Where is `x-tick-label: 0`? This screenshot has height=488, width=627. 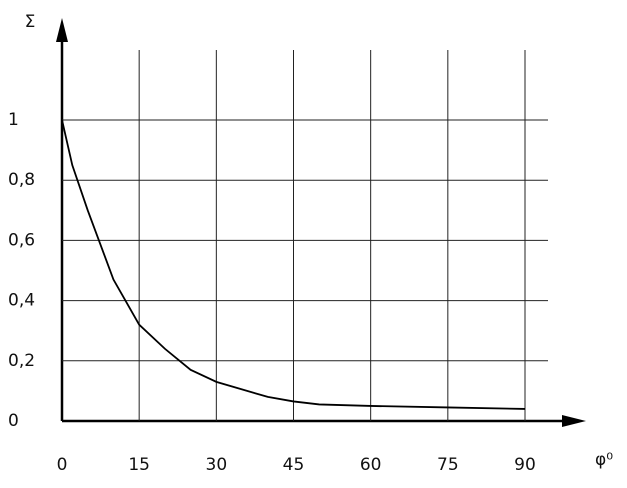
x-tick-label: 0 is located at coordinates (62, 465).